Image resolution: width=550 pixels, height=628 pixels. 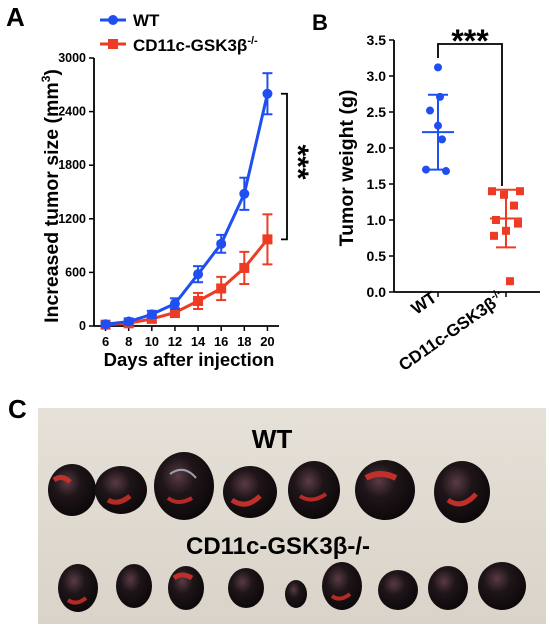 What do you see at coordinates (377, 112) in the screenshot?
I see `y-tick-label-b: 2.5` at bounding box center [377, 112].